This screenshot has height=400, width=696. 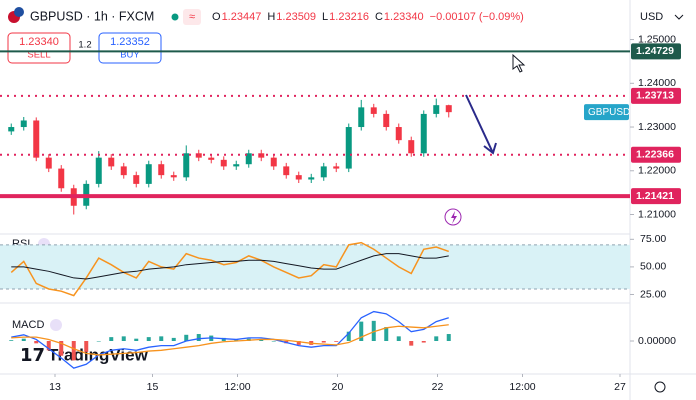 I want to click on event-icon, so click(x=454, y=217).